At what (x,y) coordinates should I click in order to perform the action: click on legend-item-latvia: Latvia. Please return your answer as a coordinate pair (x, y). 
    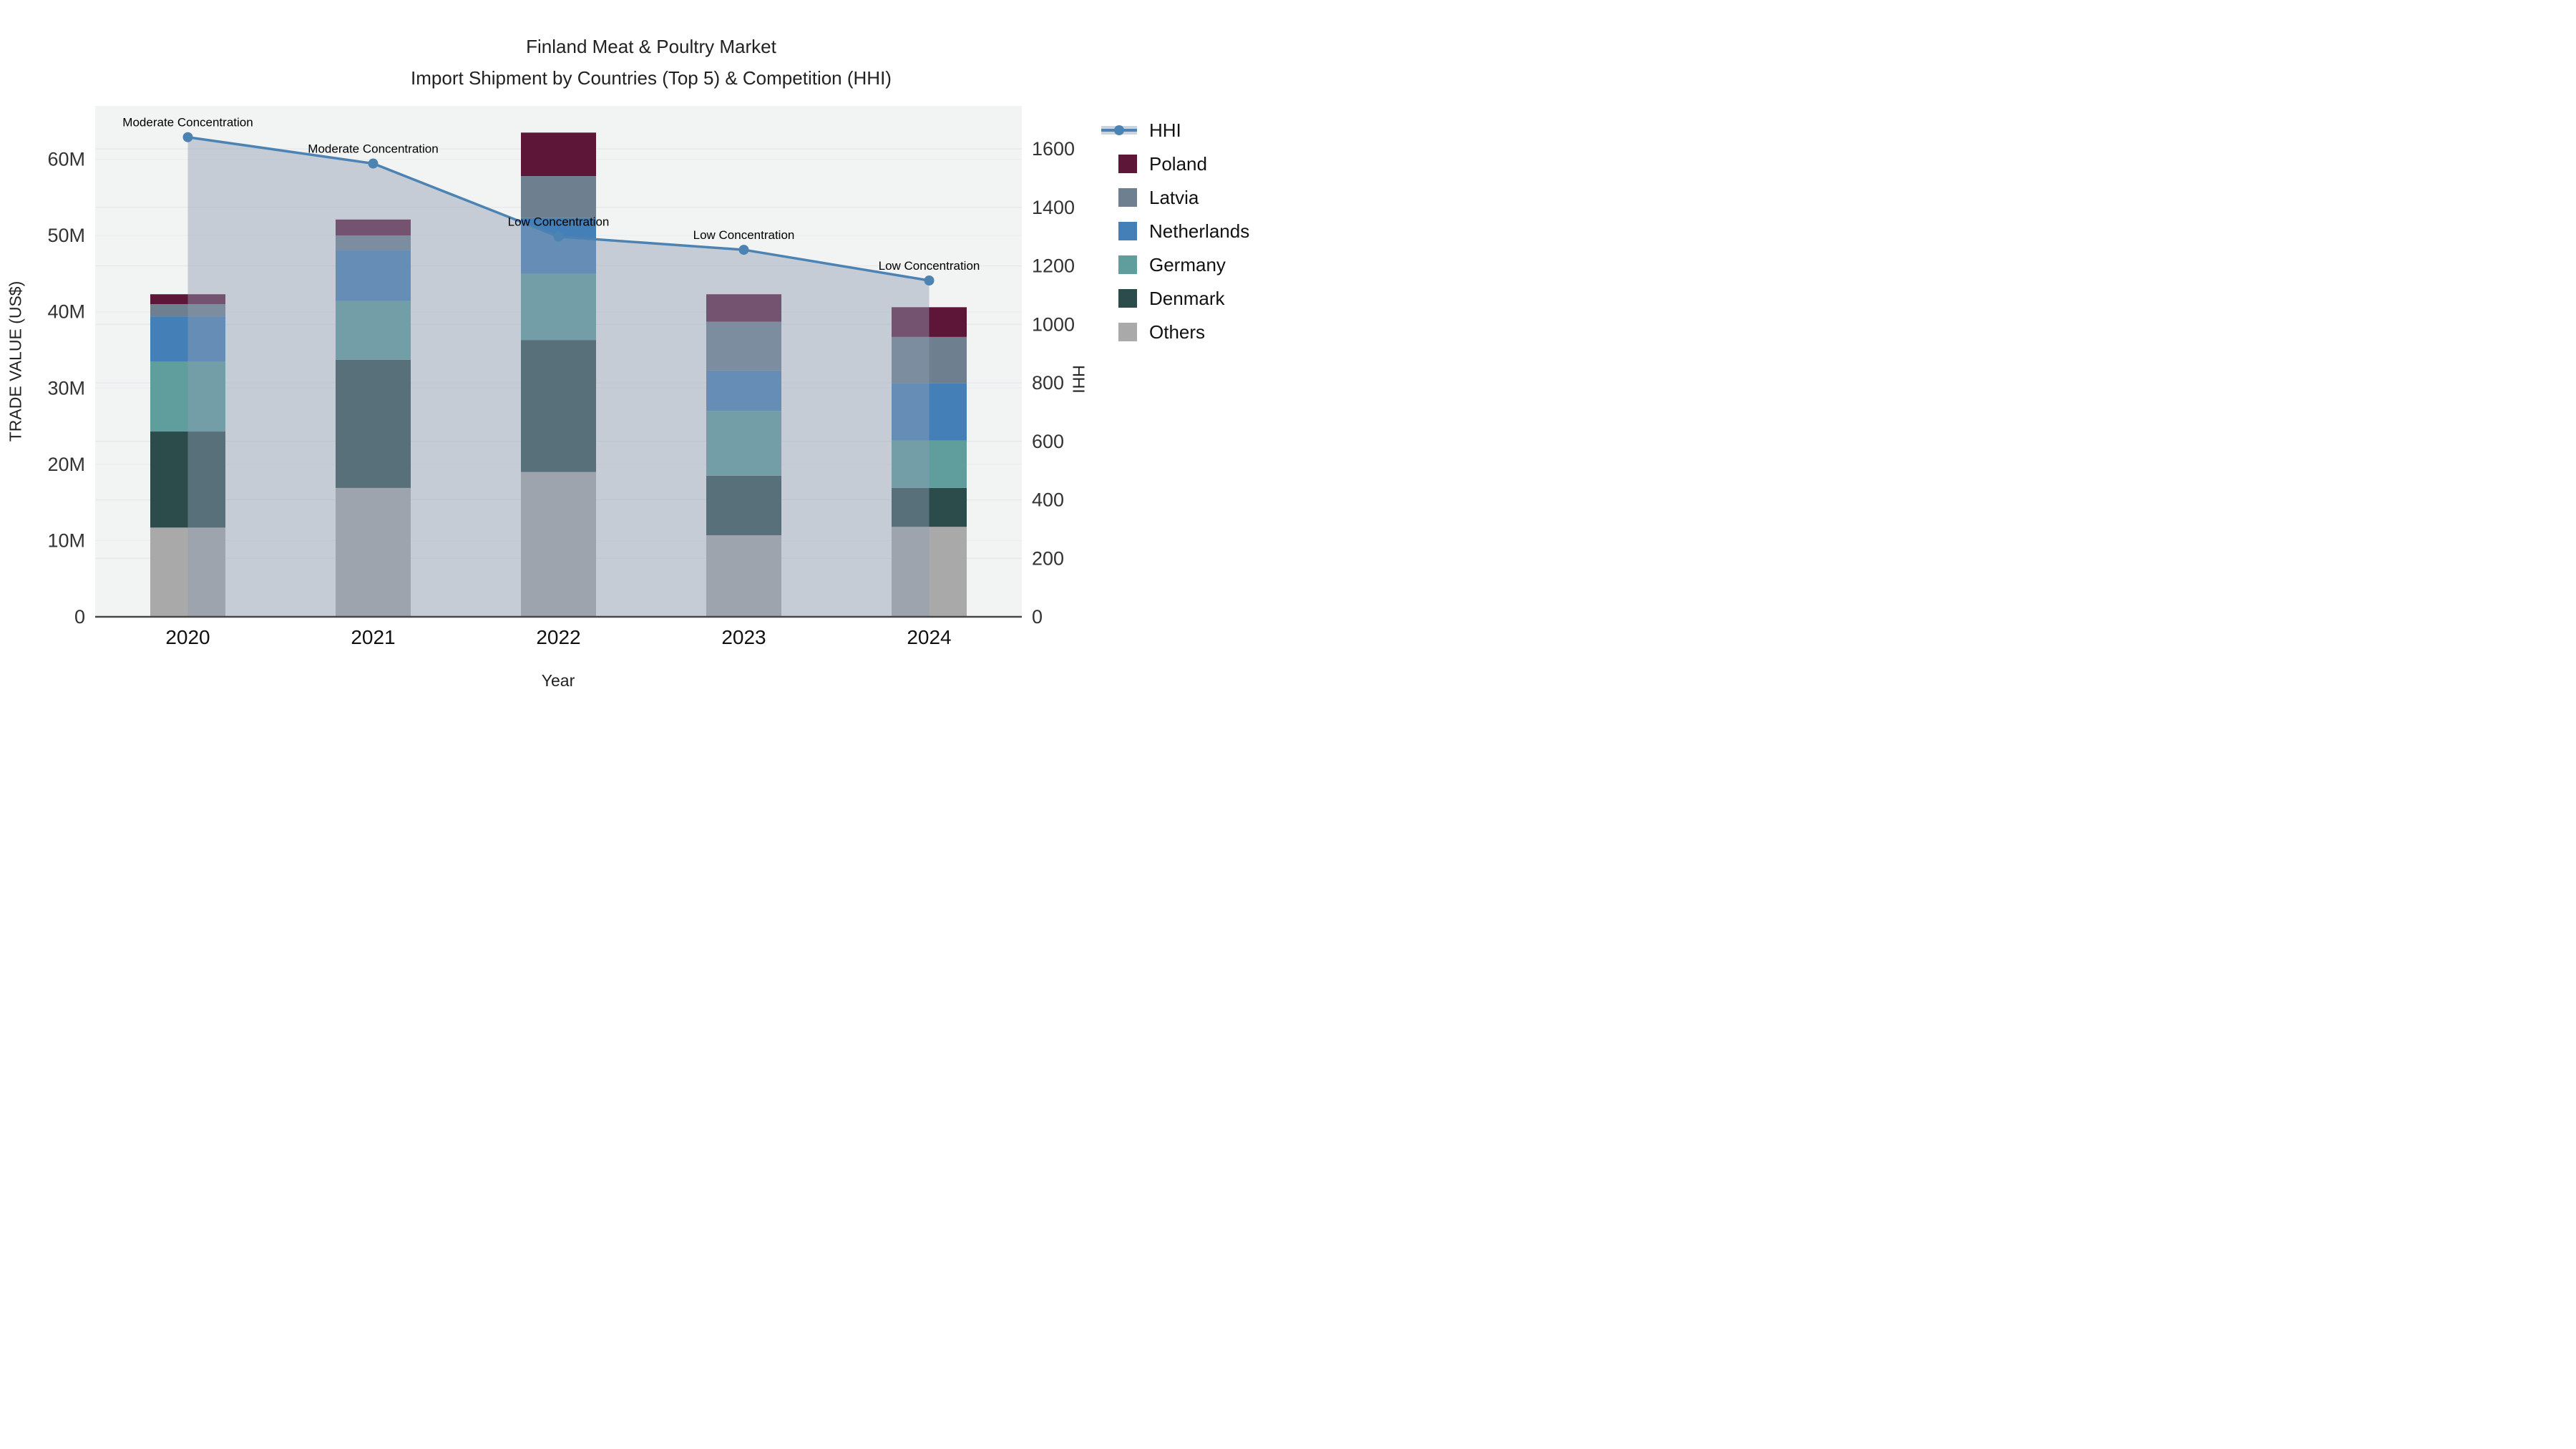
    Looking at the image, I should click on (1175, 197).